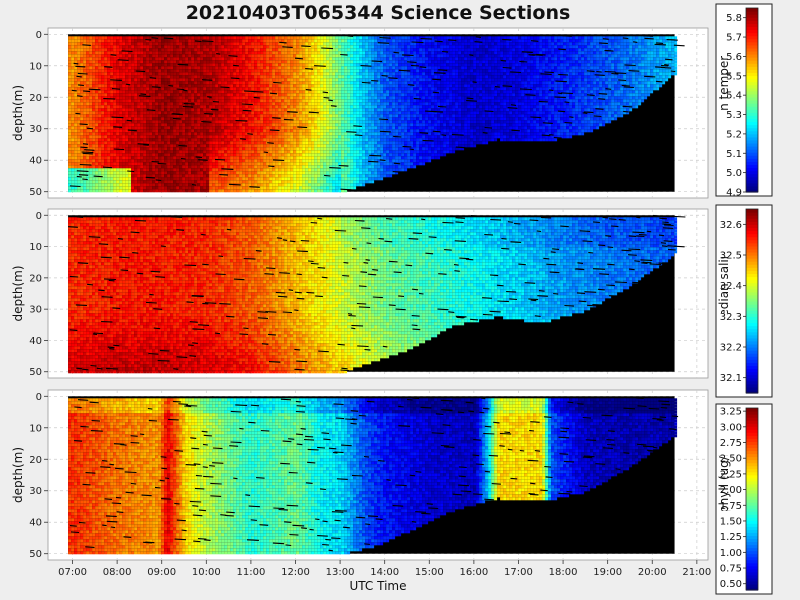 This screenshot has height=600, width=800. I want to click on x-tick-label: 13:00, so click(340, 572).